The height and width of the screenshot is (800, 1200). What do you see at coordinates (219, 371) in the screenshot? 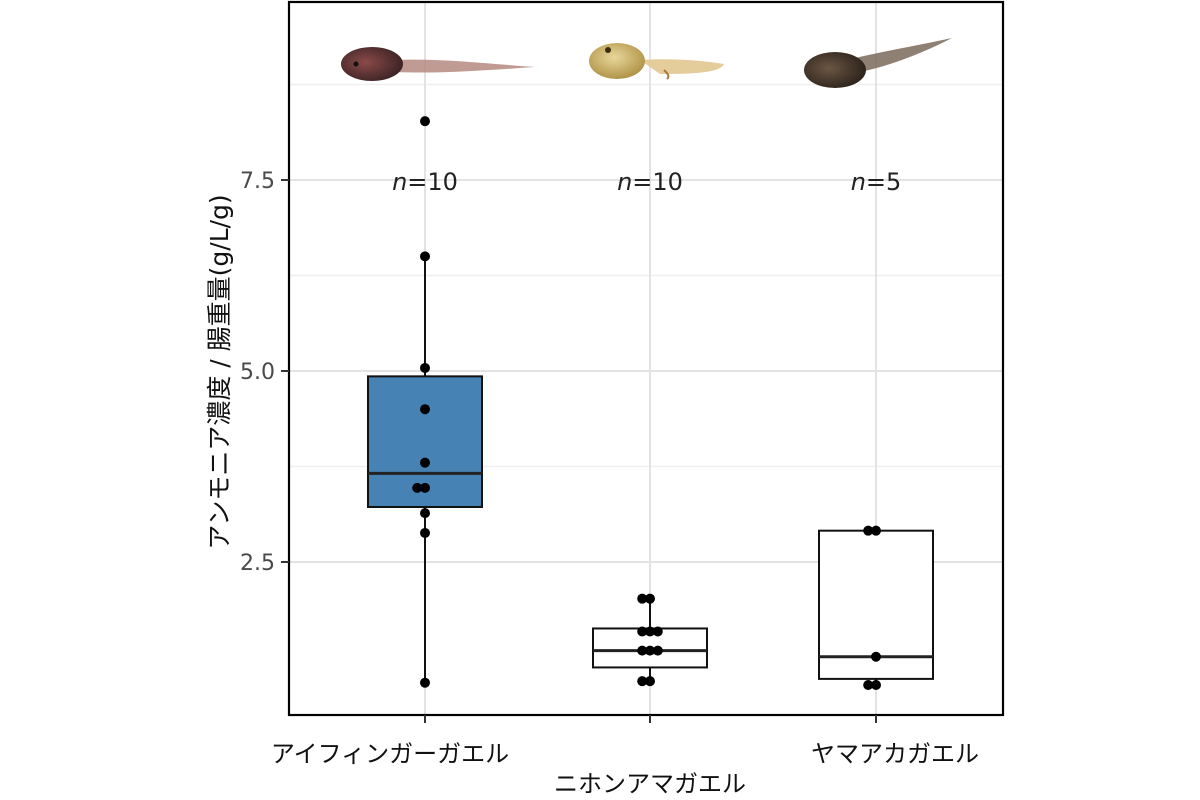
I see `y-axis-label: アンモニア濃度 / 腸重量(g/L/g)` at bounding box center [219, 371].